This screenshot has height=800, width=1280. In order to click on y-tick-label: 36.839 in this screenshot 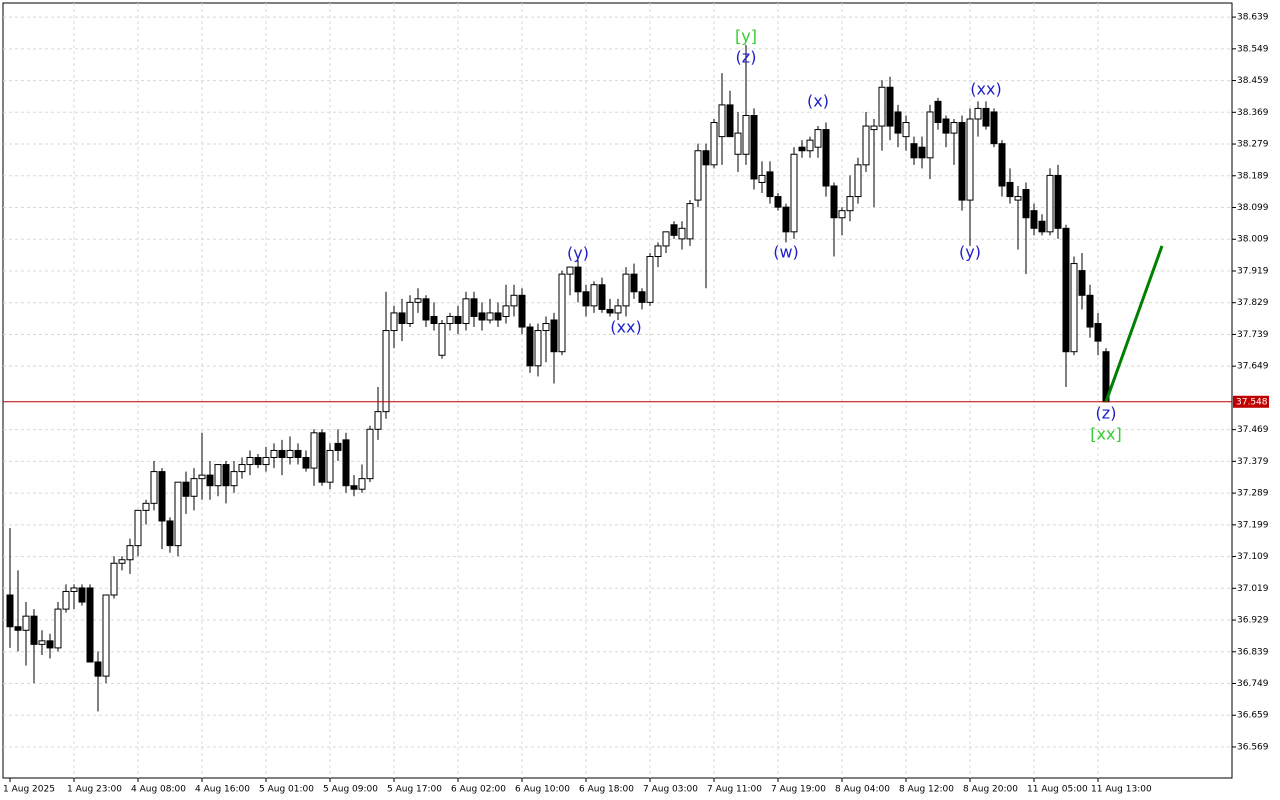, I will do `click(1253, 652)`.